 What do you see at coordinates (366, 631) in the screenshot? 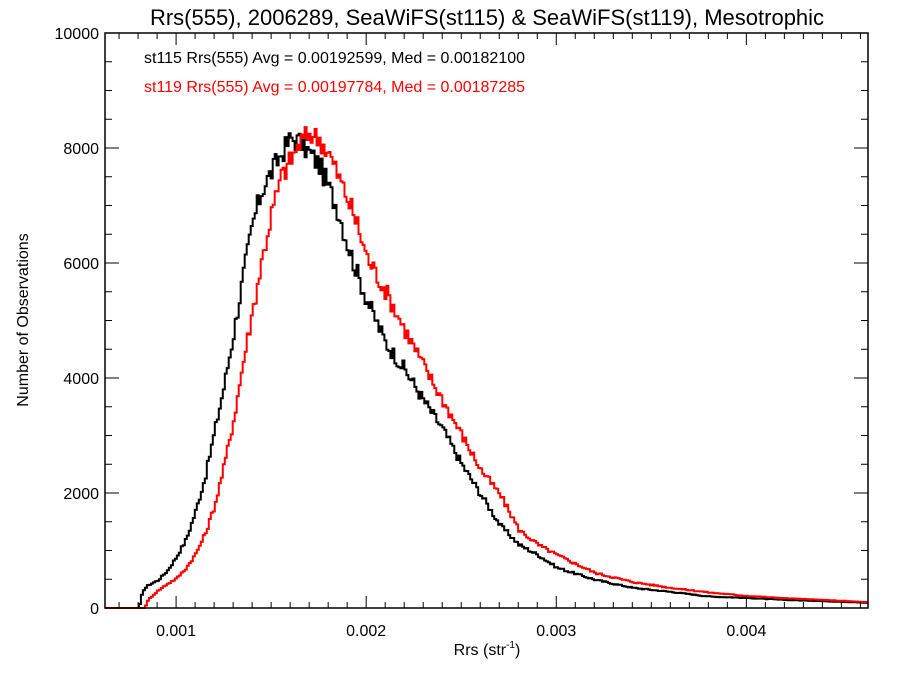
I see `x-tick-label: 0.002` at bounding box center [366, 631].